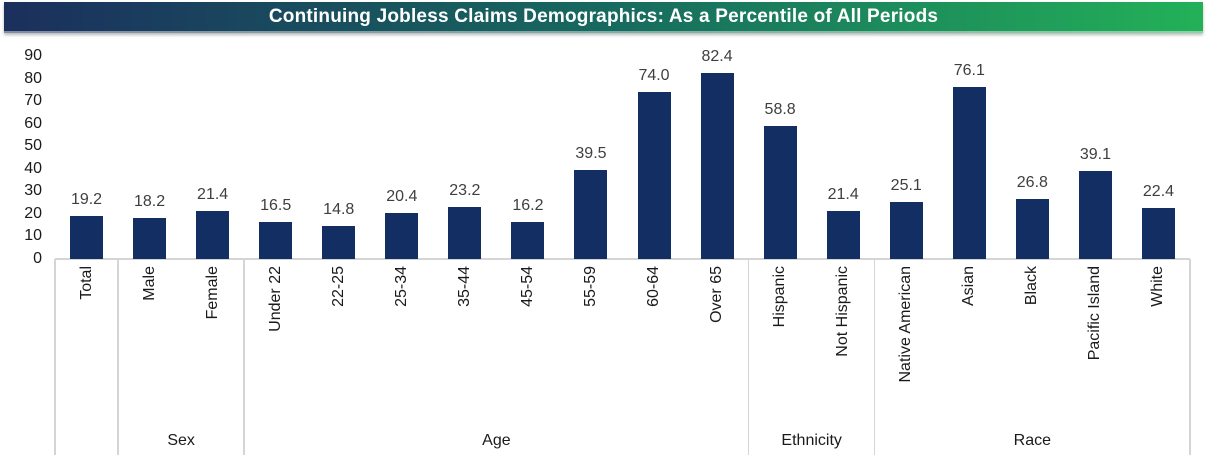 The width and height of the screenshot is (1207, 457). I want to click on y-axis-tick-label: 20, so click(33, 213).